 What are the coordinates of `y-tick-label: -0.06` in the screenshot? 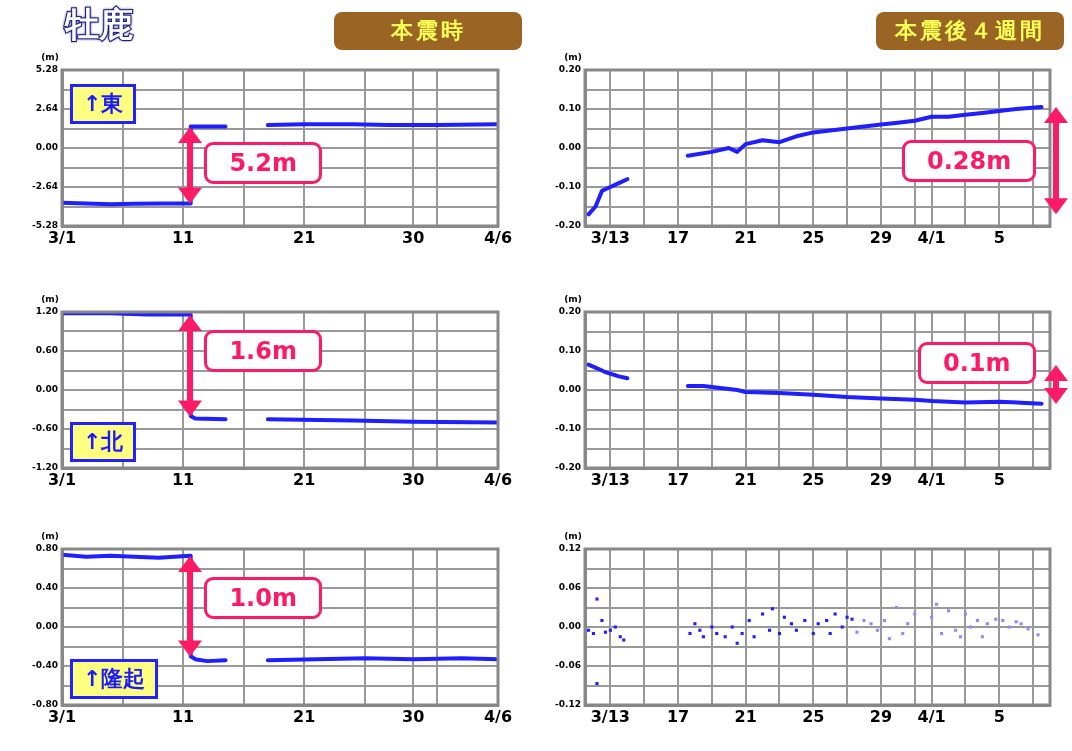 It's located at (568, 665).